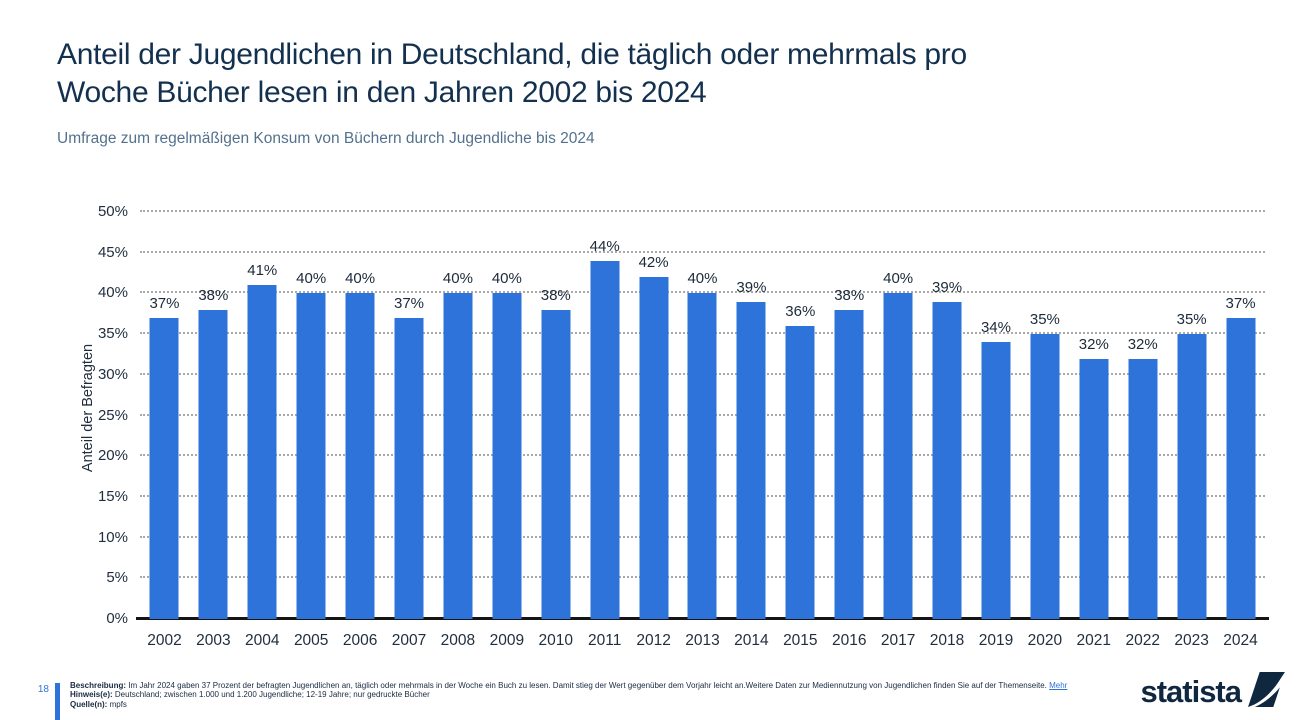 This screenshot has height=720, width=1311. I want to click on bar-slot-2008: 40% 2008, so click(457, 430).